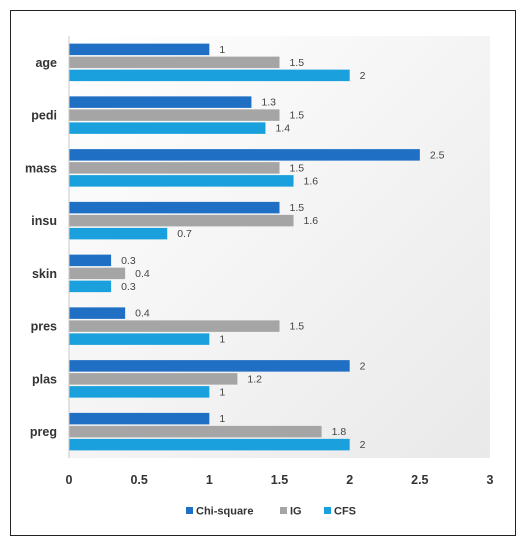  What do you see at coordinates (174, 168) in the screenshot?
I see `bar-mass-ig` at bounding box center [174, 168].